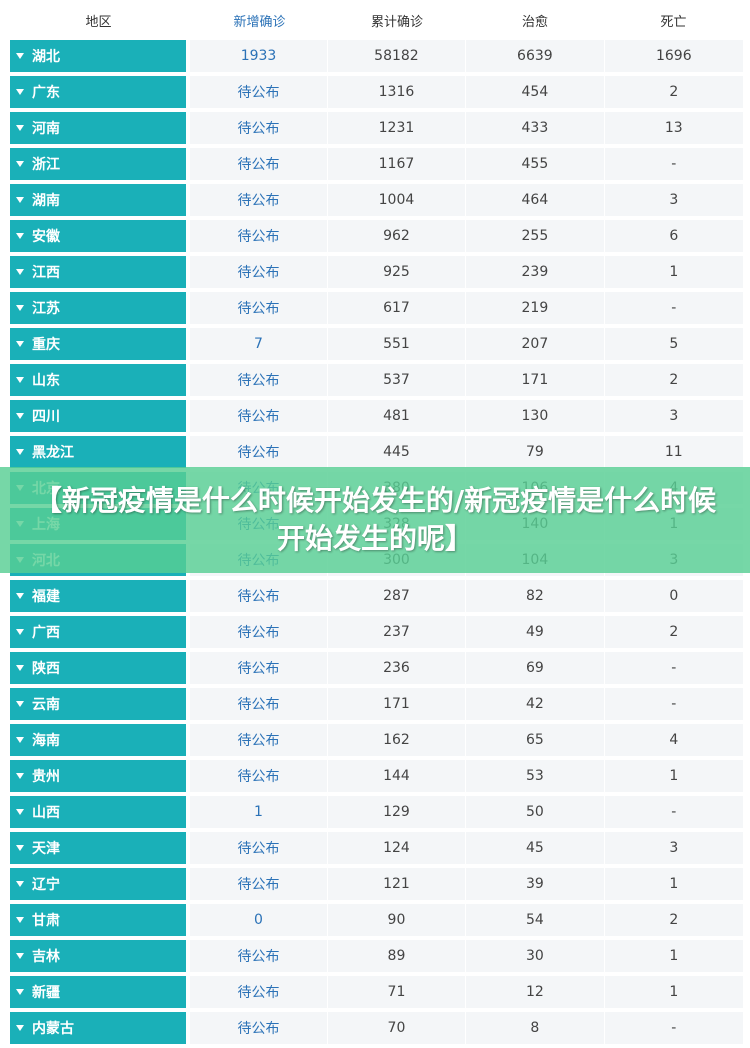 This screenshot has height=1048, width=750. Describe the element at coordinates (396, 884) in the screenshot. I see `total-confirmed-cell: 121` at that location.